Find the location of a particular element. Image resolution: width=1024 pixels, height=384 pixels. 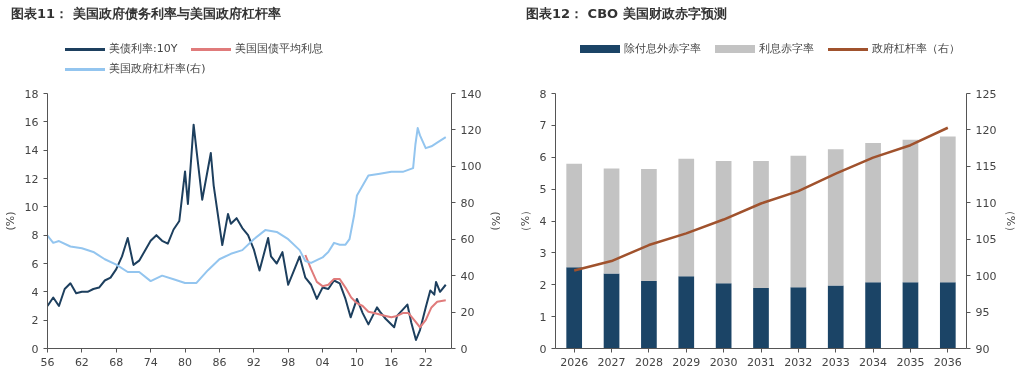

y-tick-label: 3 is located at coordinates (543, 253).